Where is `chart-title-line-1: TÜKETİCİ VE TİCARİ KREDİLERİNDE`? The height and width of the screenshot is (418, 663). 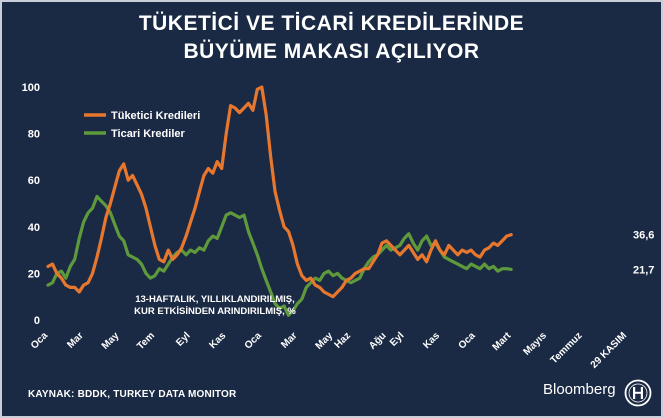 chart-title-line-1: TÜKETİCİ VE TİCARİ KREDİLERİNDE is located at coordinates (331, 23).